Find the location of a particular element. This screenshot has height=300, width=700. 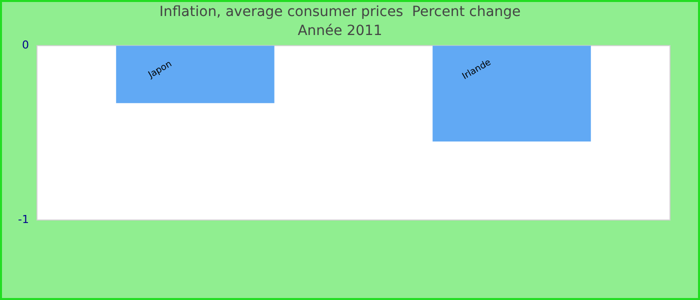

chart-title: Inflation, average consumer prices Percent change is located at coordinates (340, 12).